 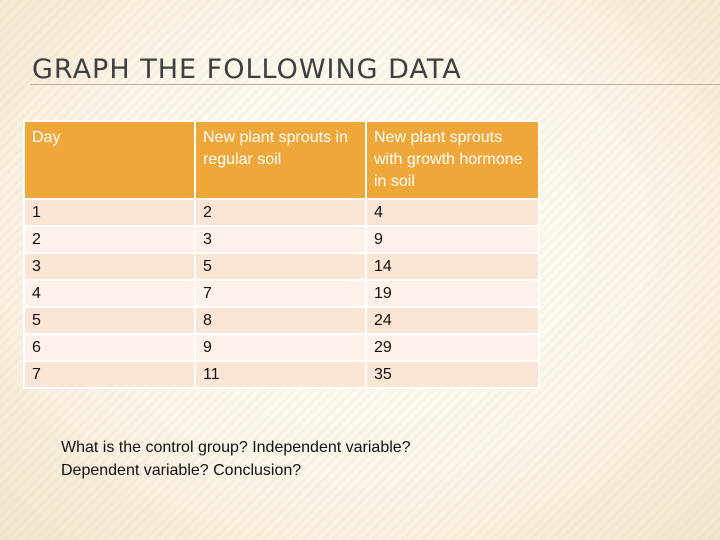 What do you see at coordinates (452, 347) in the screenshot?
I see `cell-growth-hormone: 29` at bounding box center [452, 347].